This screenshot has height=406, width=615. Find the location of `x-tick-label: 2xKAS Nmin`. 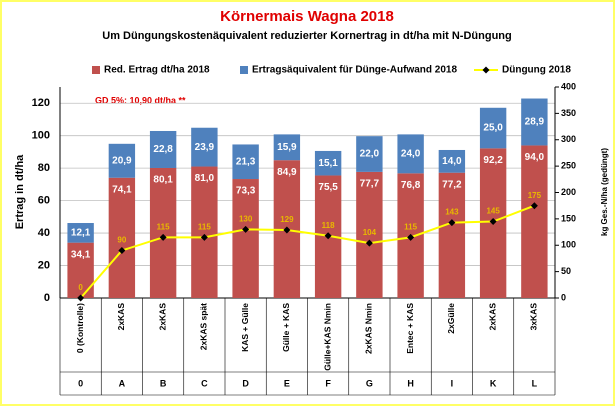

x-tick-label: 2xKAS Nmin is located at coordinates (369, 328).